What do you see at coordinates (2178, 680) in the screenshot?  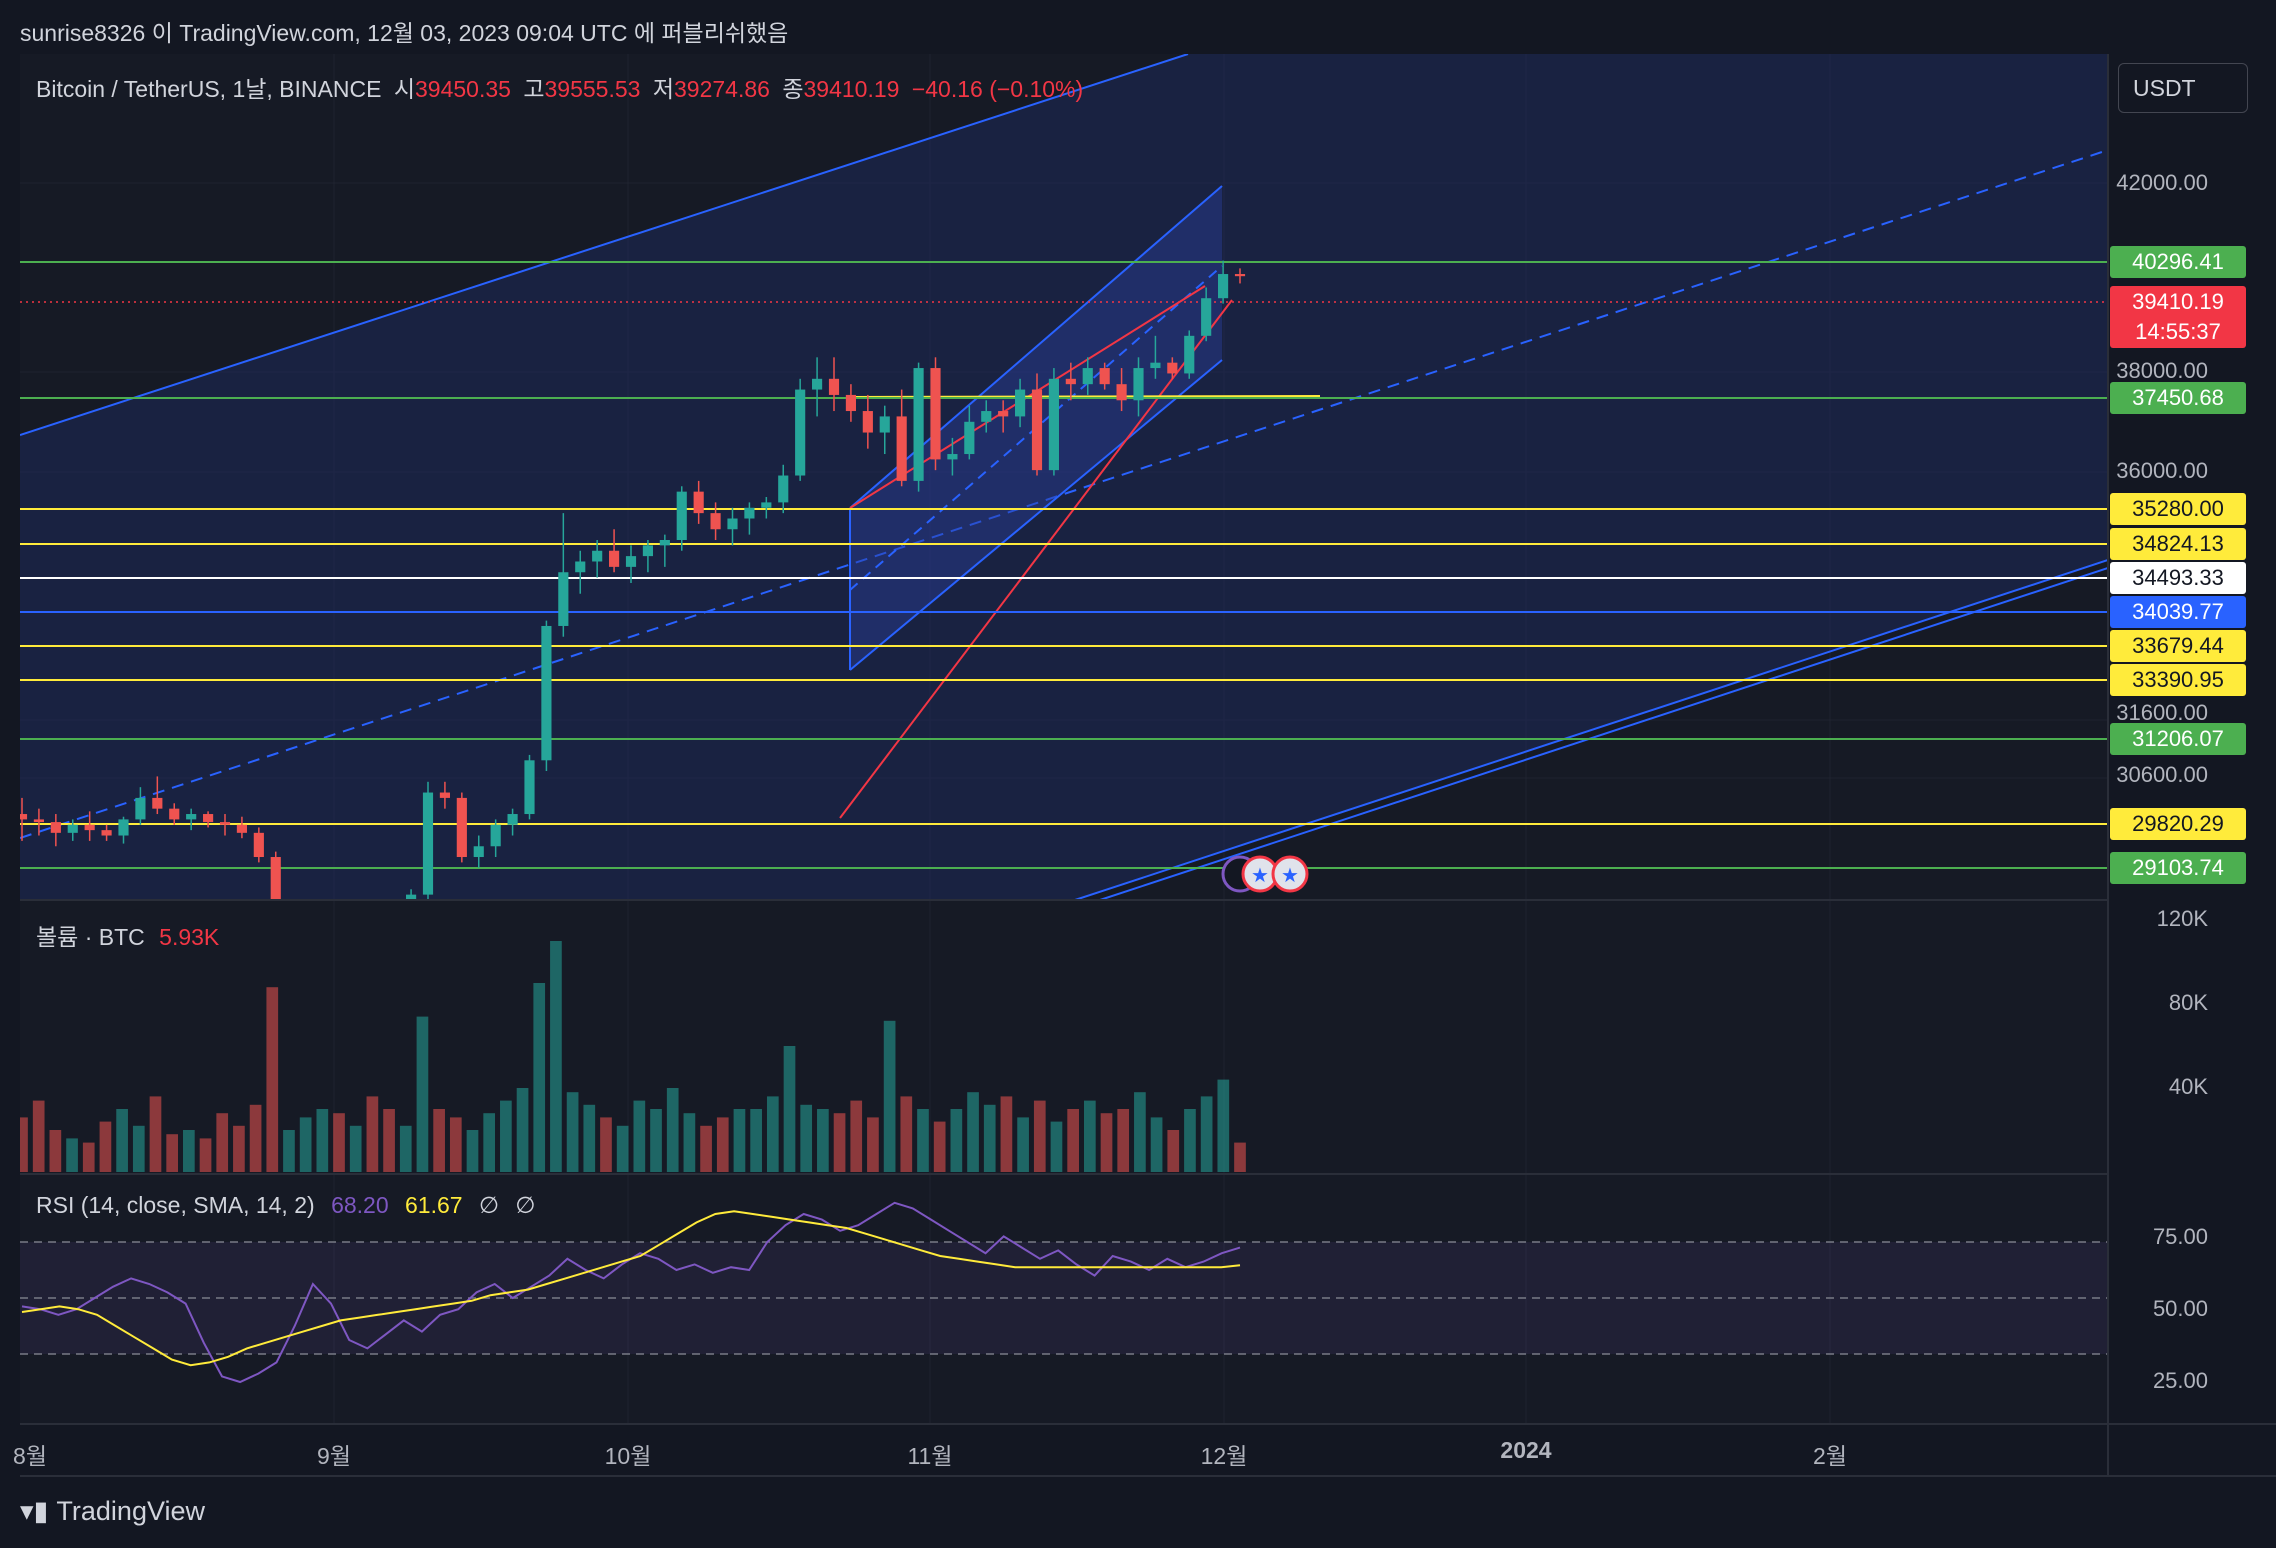 I see `price-tag-level: 33390.95` at bounding box center [2178, 680].